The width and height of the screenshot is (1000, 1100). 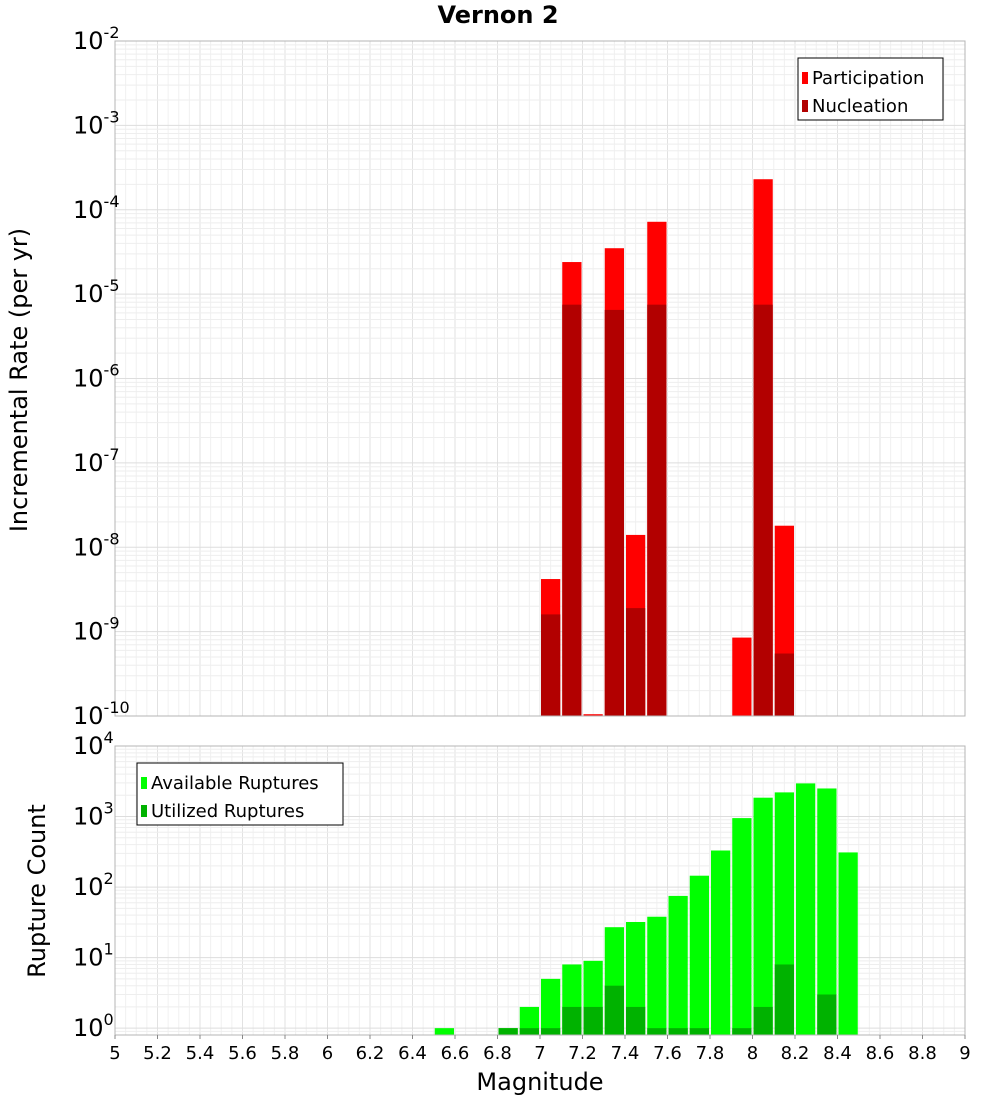 What do you see at coordinates (235, 783) in the screenshot?
I see `available-ruptures-legend-label: Available Ruptures` at bounding box center [235, 783].